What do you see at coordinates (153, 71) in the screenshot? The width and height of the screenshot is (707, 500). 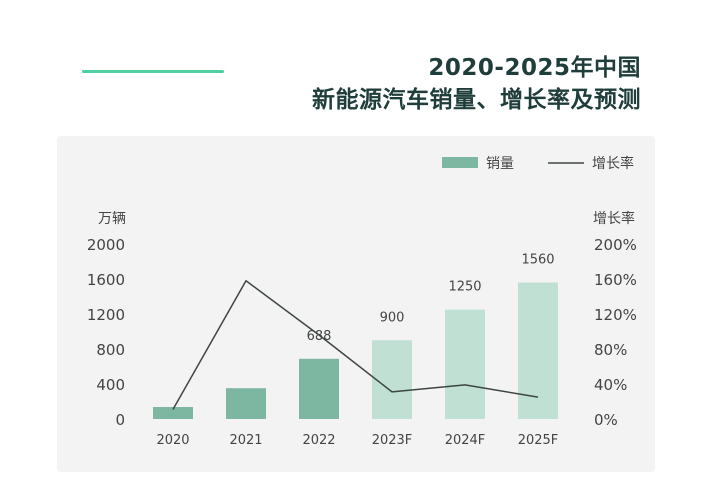 I see `accent-line` at bounding box center [153, 71].